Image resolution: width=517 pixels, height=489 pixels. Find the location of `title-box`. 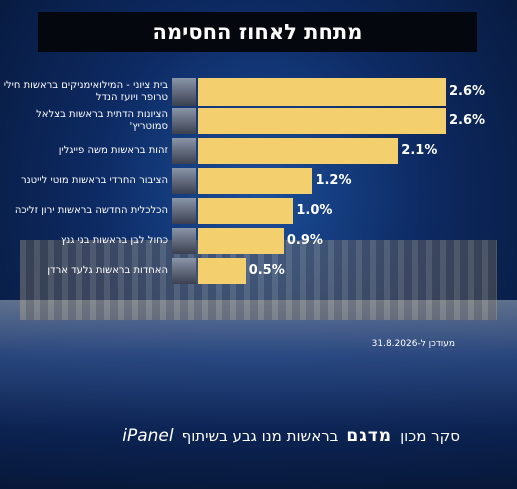

title-box is located at coordinates (257, 32).